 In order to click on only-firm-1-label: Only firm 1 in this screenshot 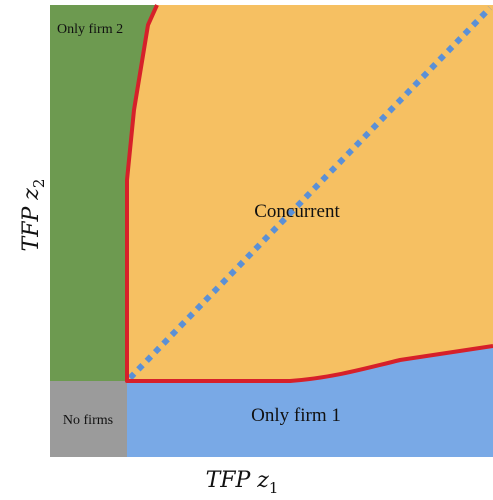, I will do `click(296, 415)`.